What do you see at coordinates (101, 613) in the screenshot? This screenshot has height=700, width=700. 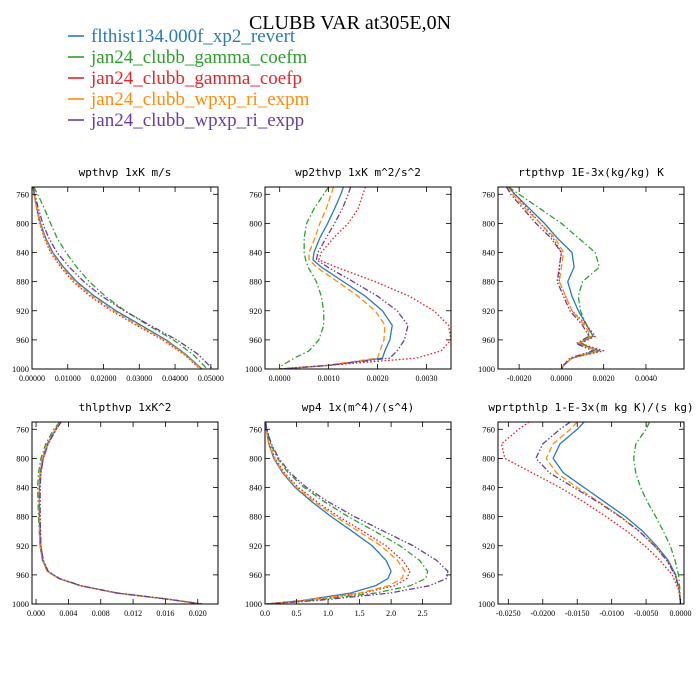 I see `x-tick-label: 0.008` at bounding box center [101, 613].